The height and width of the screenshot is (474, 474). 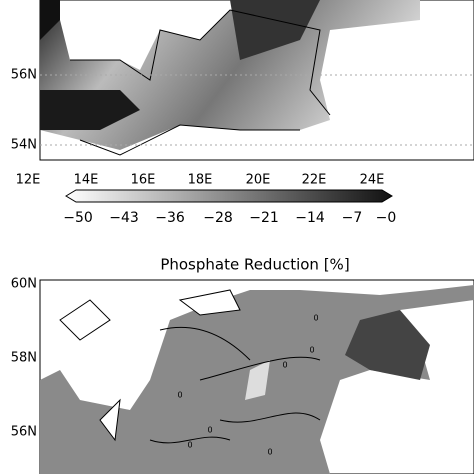 What do you see at coordinates (143, 180) in the screenshot?
I see `lon-label: 16E` at bounding box center [143, 180].